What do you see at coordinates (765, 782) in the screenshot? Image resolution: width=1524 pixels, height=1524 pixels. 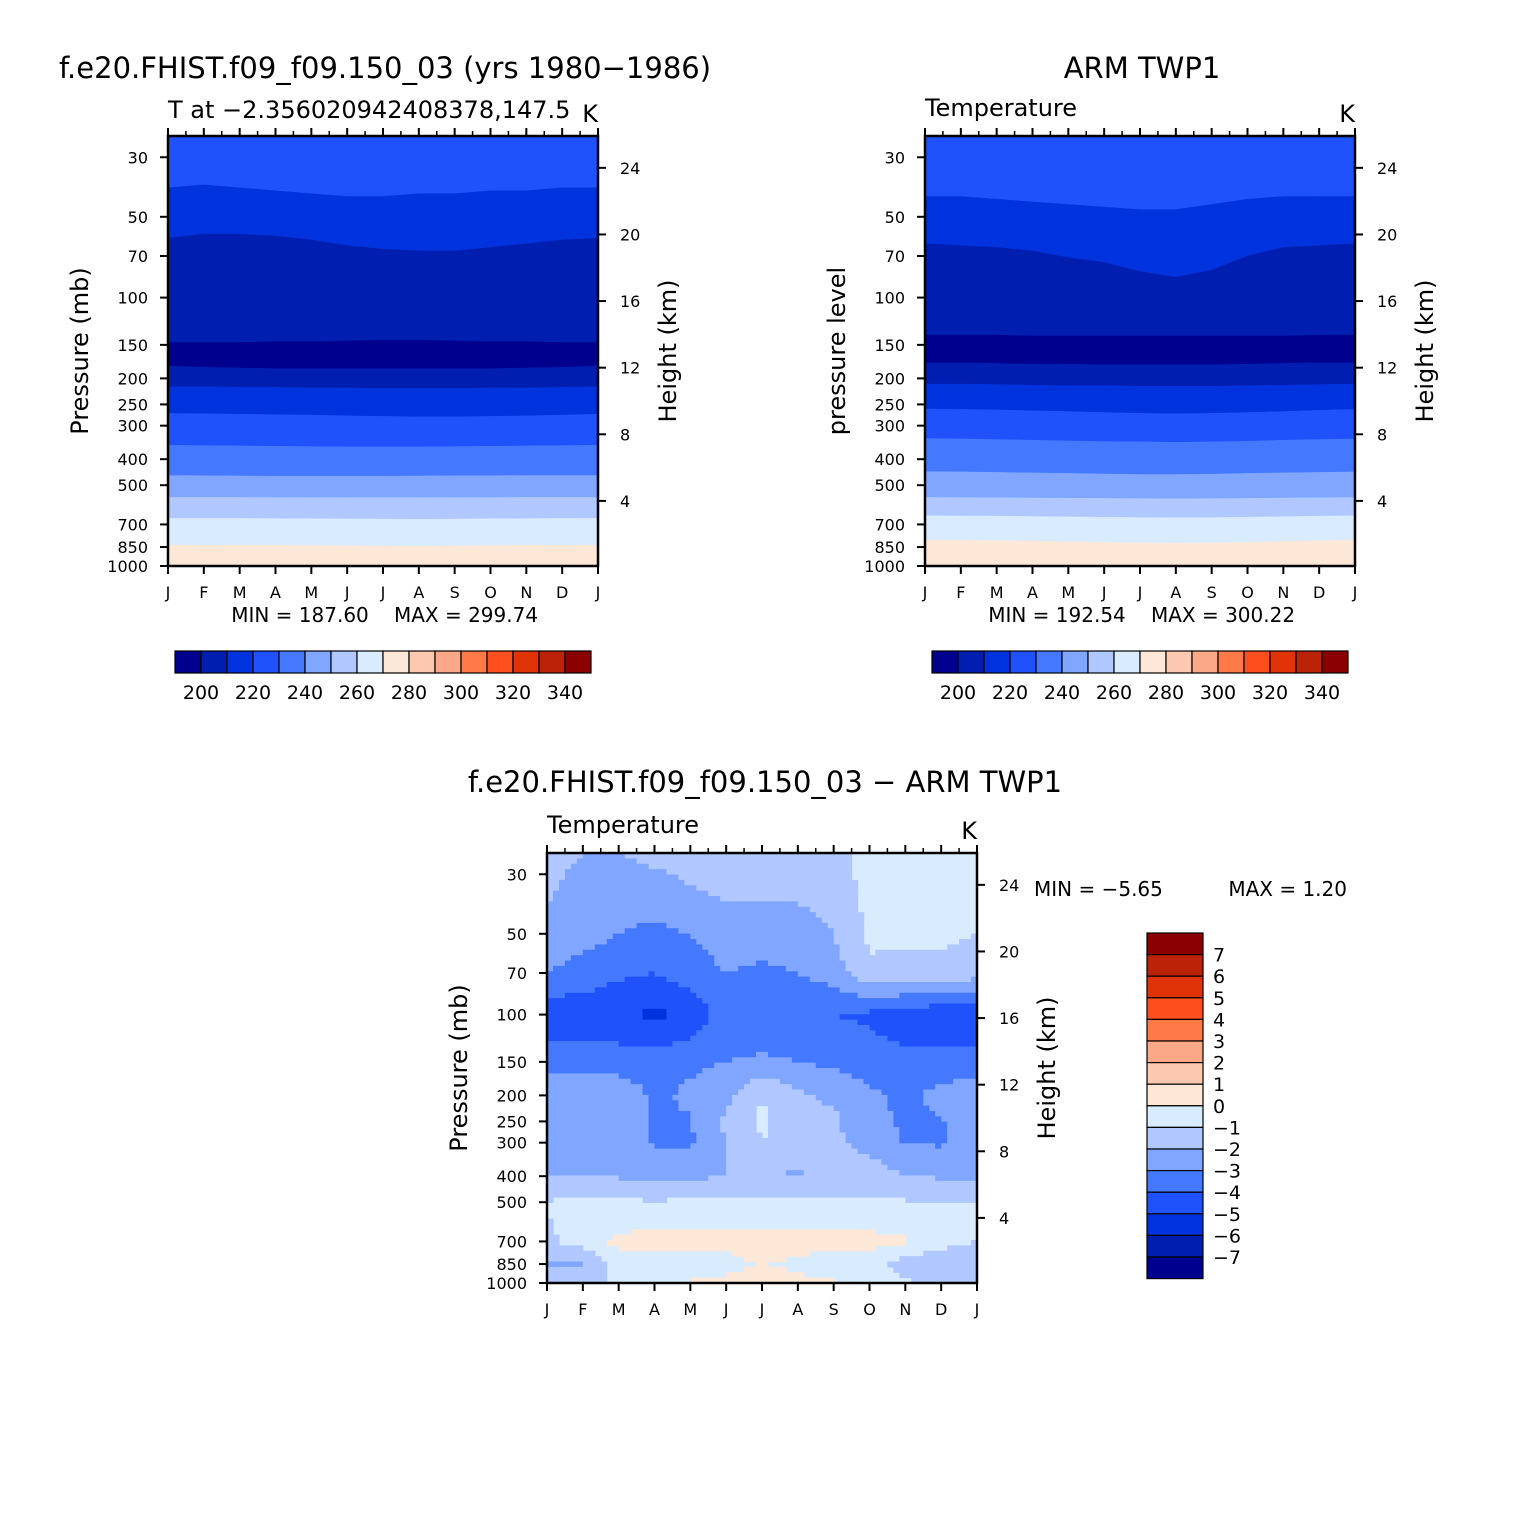 I see `panel-diff-title: f.e20.FHIST.f09_f09.150_03 − ARM TWP1` at bounding box center [765, 782].